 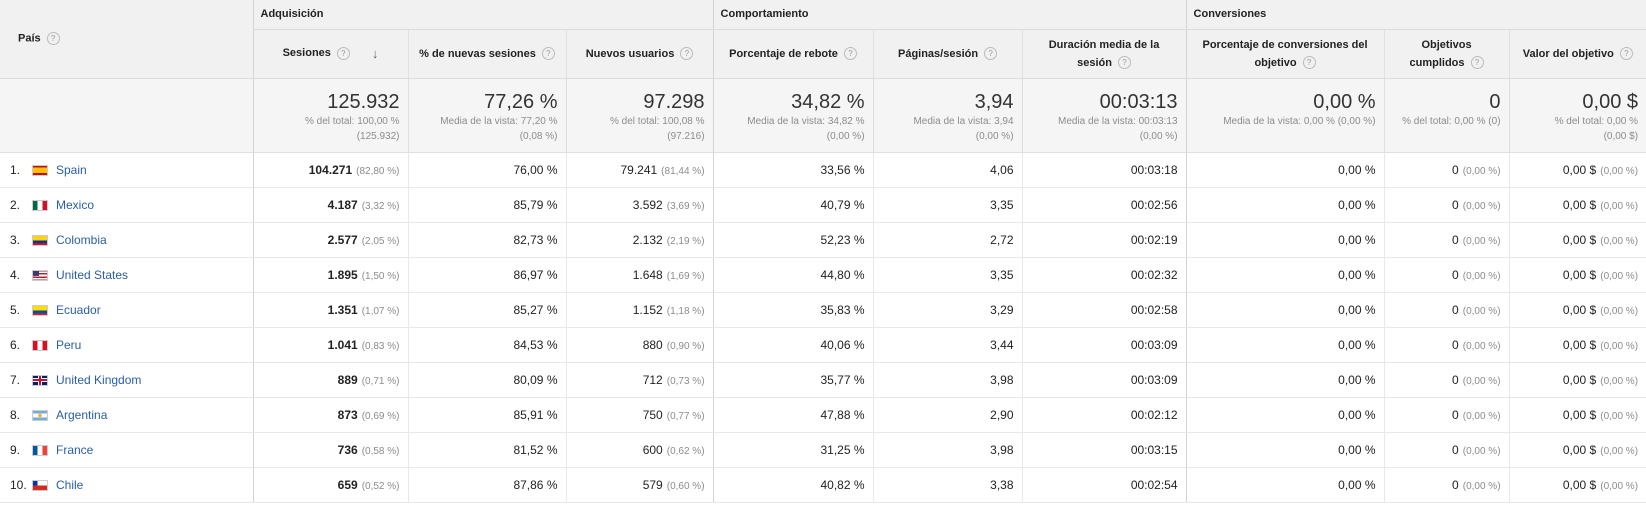 What do you see at coordinates (78, 309) in the screenshot?
I see `country-link: Ecuador` at bounding box center [78, 309].